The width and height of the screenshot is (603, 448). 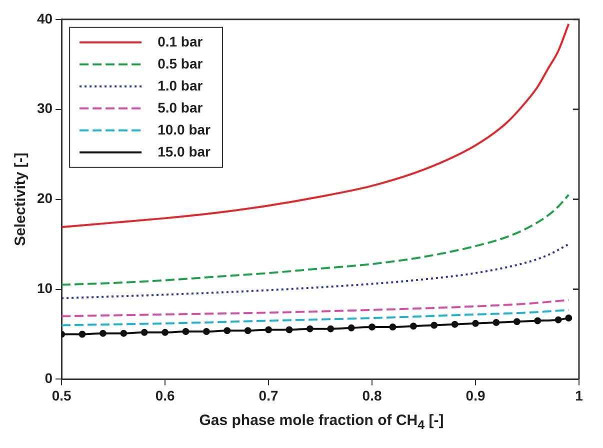 I want to click on x-tick-label: 0.7, so click(x=268, y=395).